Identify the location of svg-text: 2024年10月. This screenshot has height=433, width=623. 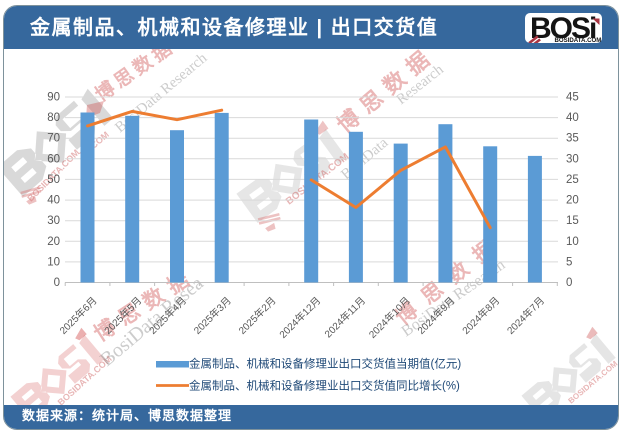
(389, 317).